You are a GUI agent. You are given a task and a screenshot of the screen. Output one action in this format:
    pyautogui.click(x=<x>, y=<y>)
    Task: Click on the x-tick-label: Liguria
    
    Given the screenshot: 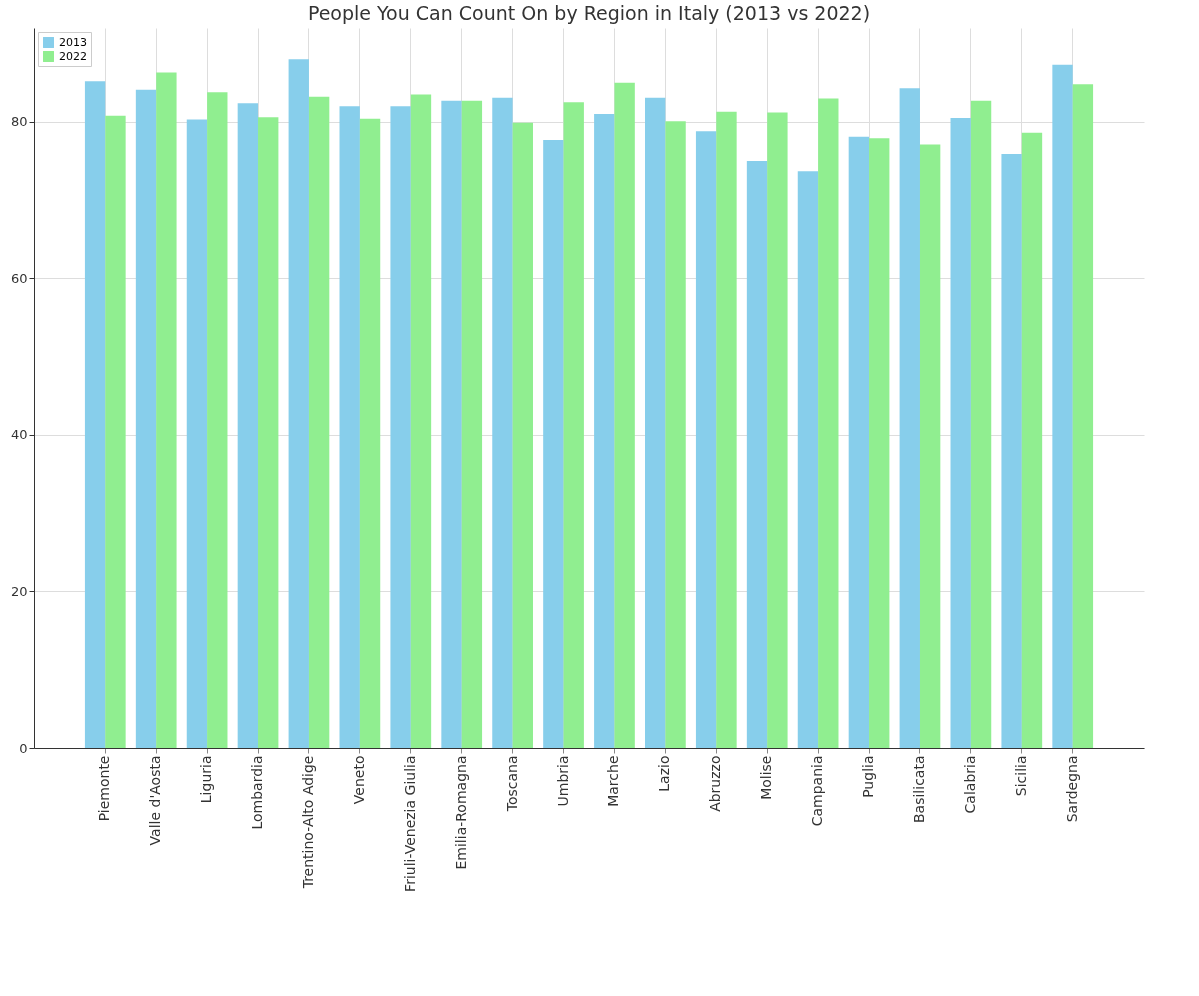 What is the action you would take?
    pyautogui.click(x=206, y=779)
    